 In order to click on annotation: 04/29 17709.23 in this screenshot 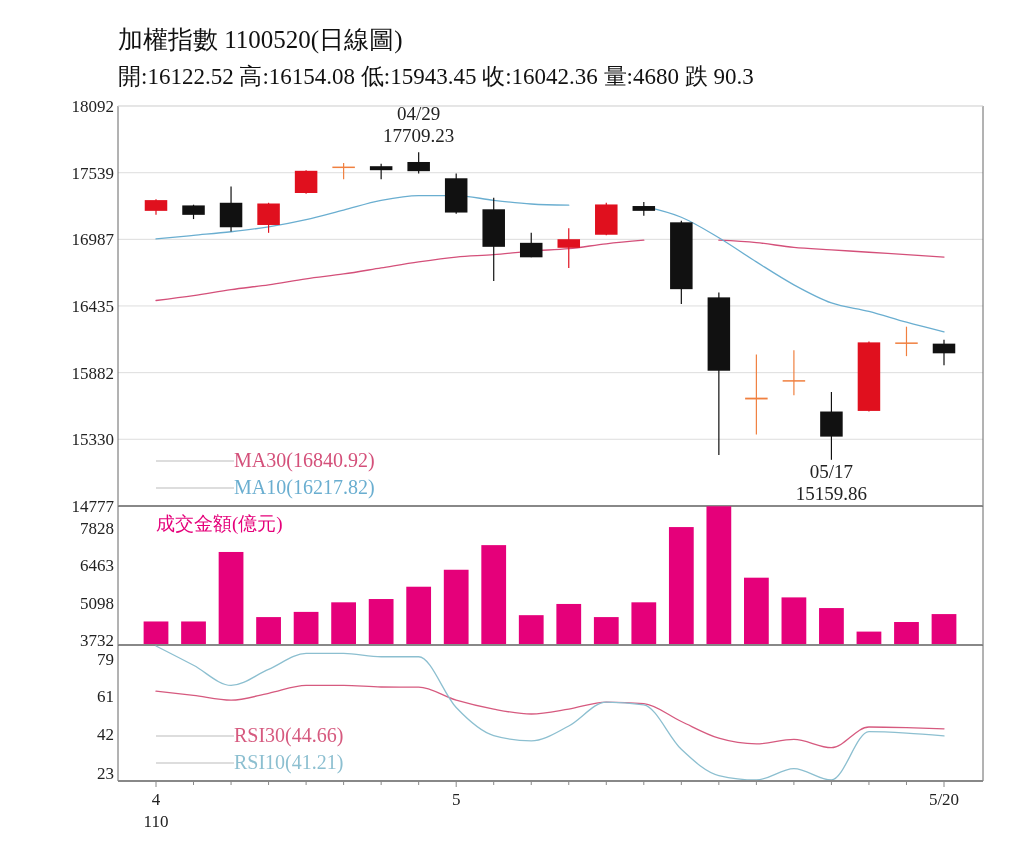, I will do `click(419, 125)`.